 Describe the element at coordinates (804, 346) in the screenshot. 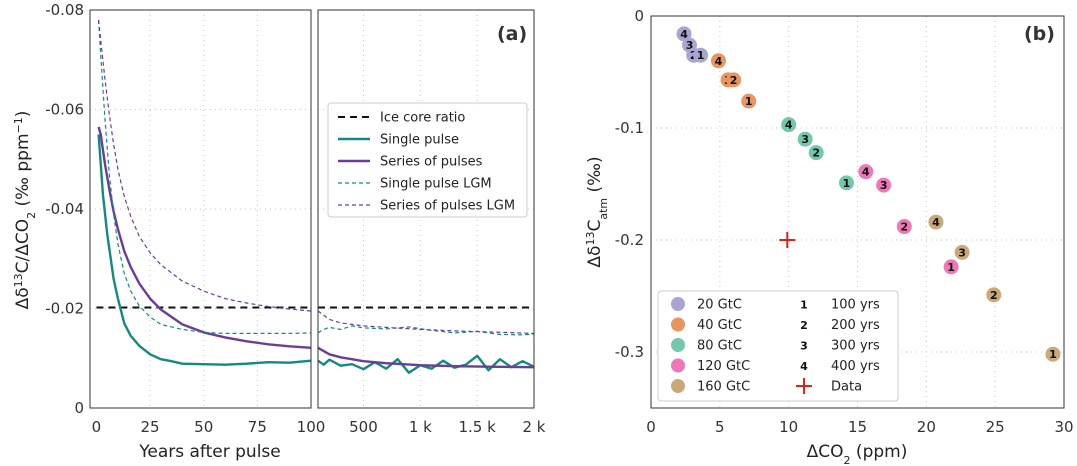

I see `panel-b-legend-marker: 3` at that location.